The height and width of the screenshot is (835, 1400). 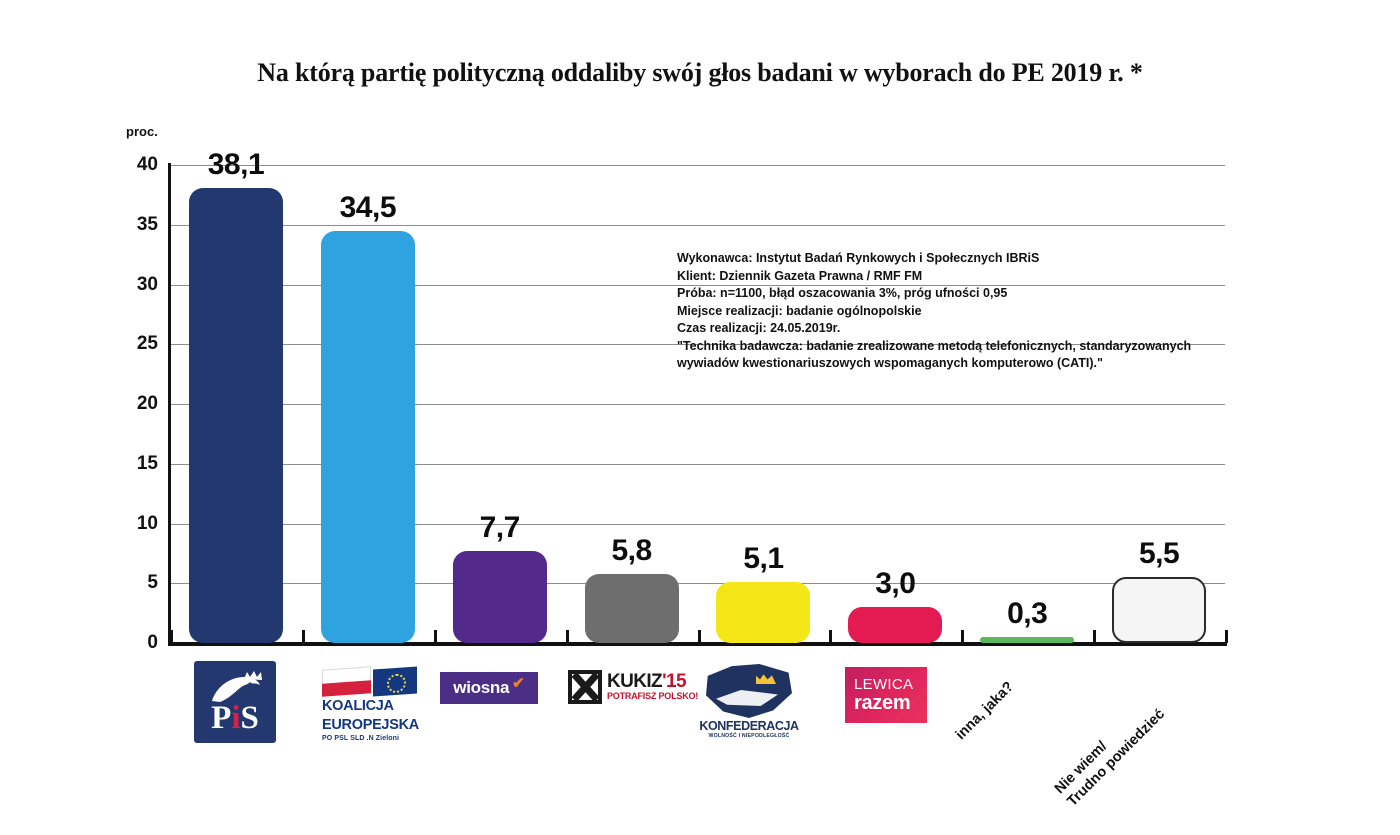 I want to click on ke-flags-icon, so click(x=369, y=681).